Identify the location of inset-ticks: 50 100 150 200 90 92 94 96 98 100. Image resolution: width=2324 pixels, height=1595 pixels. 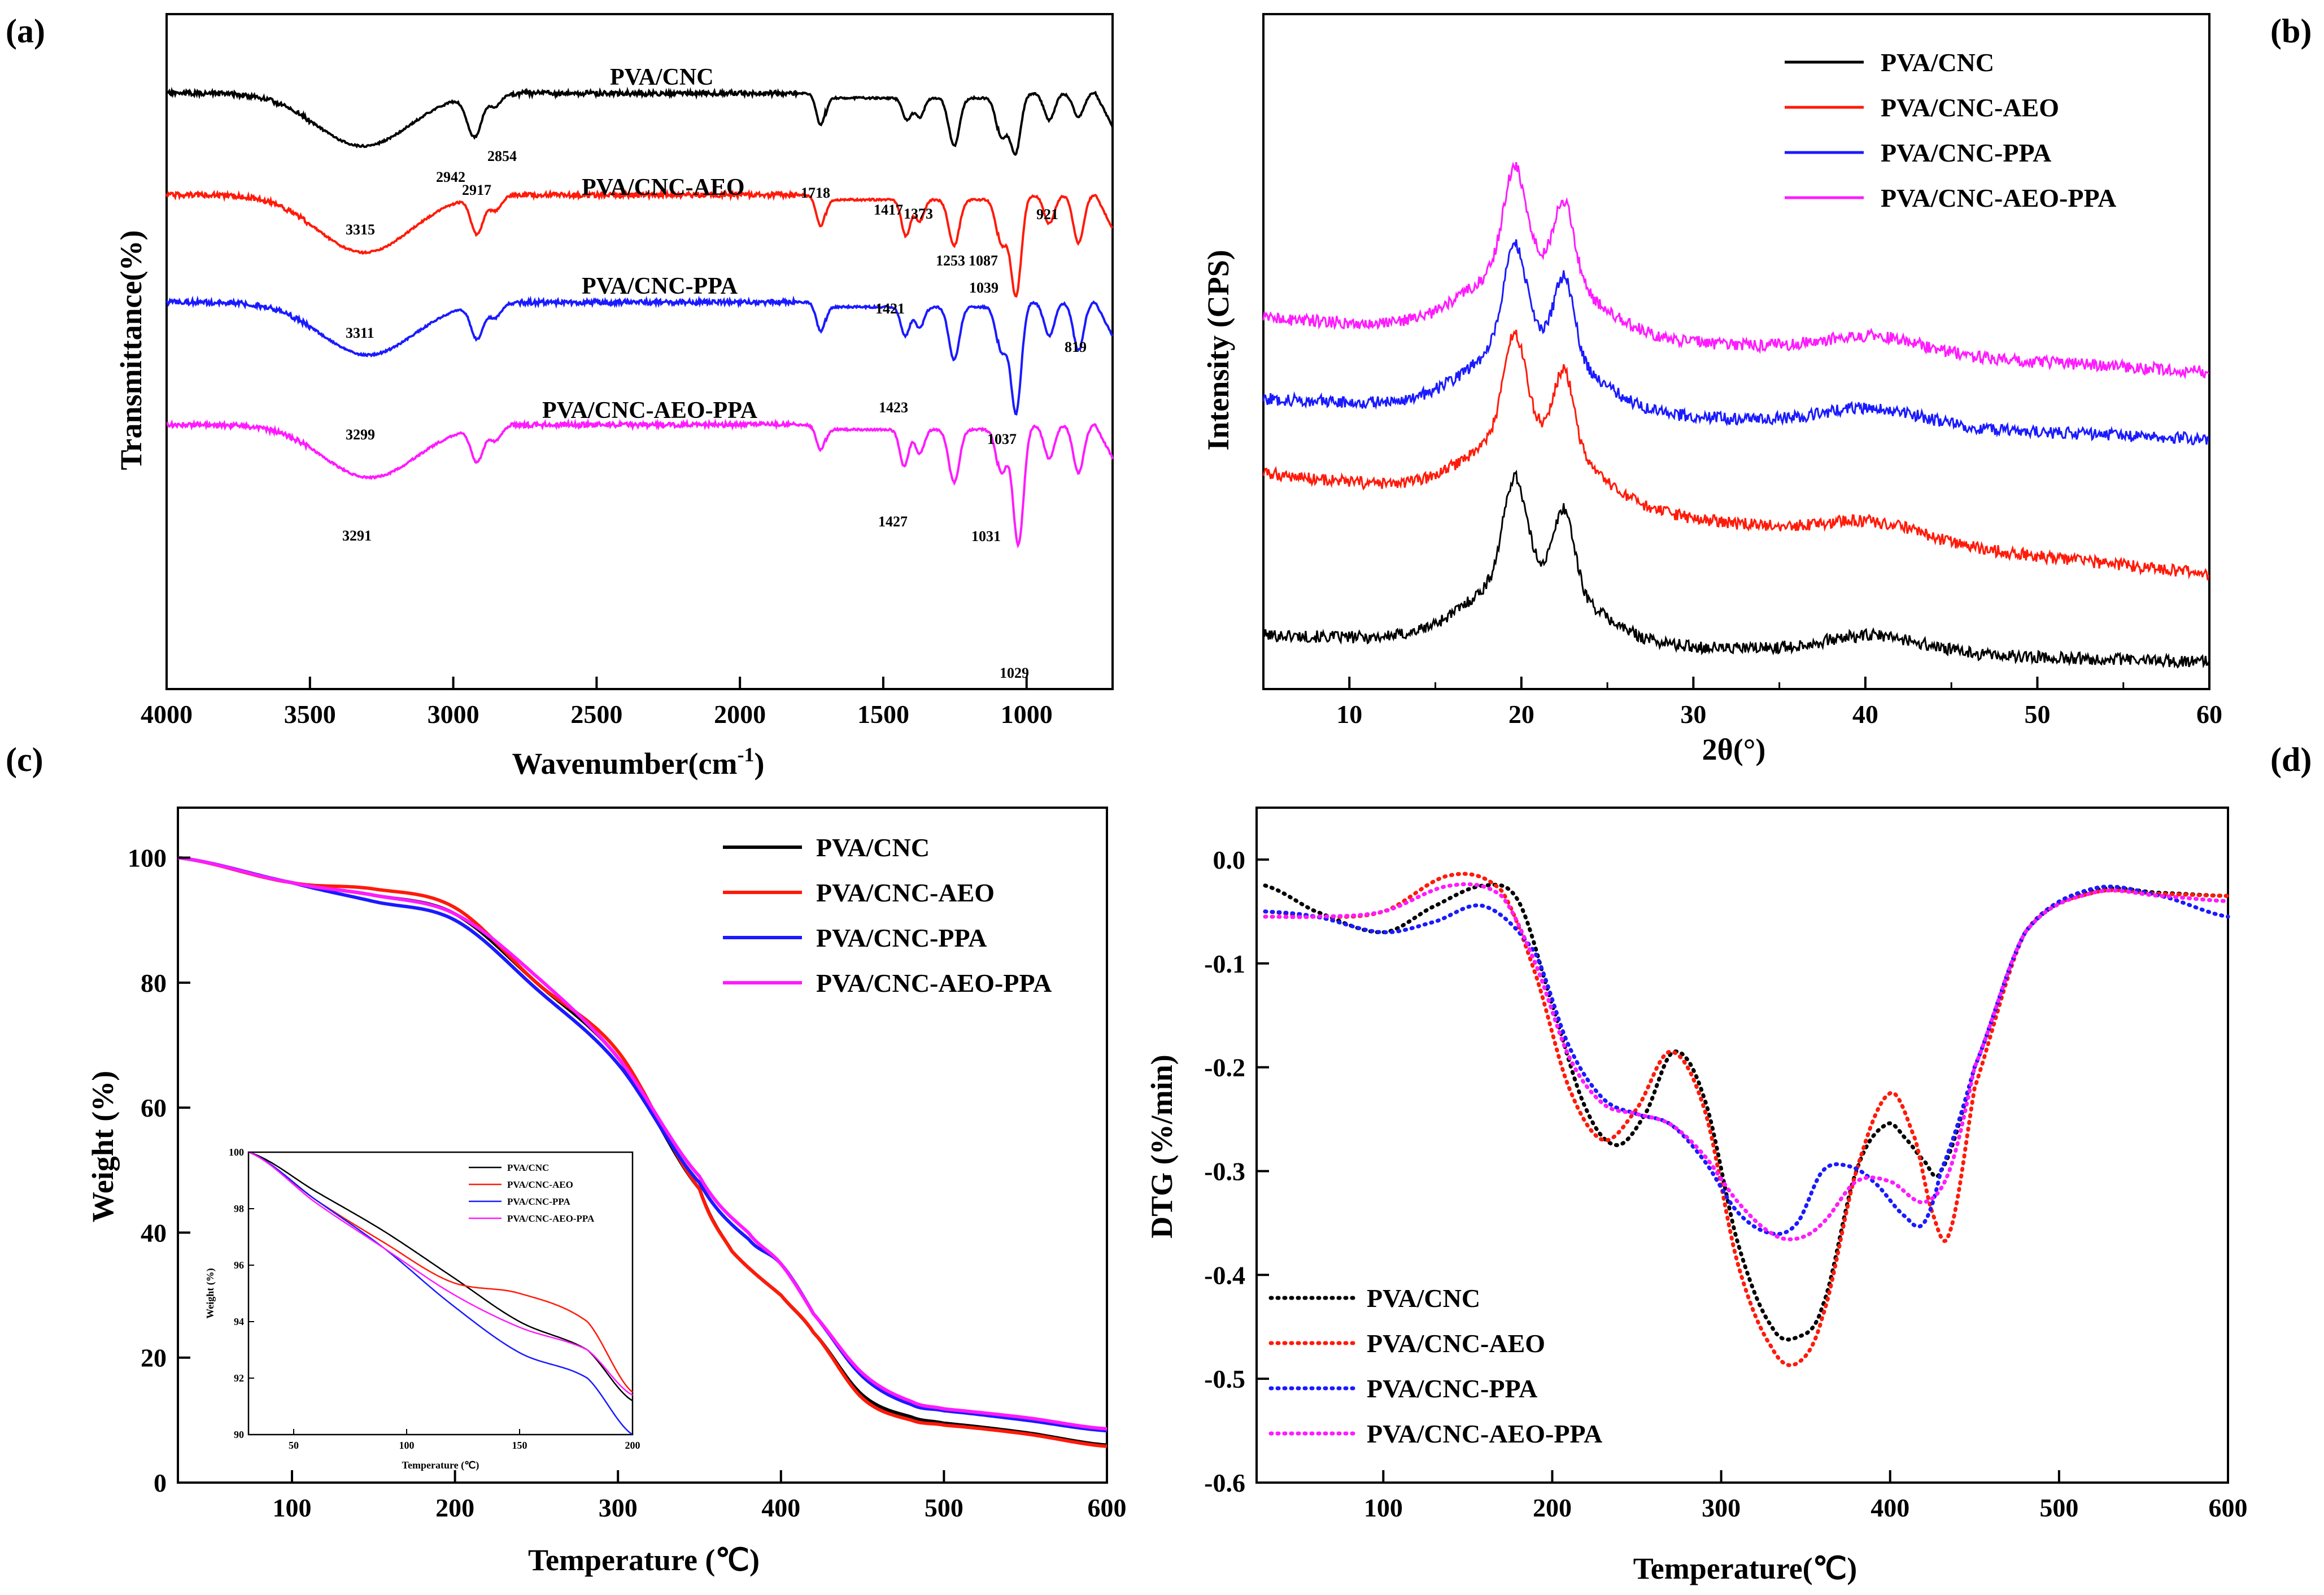
(435, 1299).